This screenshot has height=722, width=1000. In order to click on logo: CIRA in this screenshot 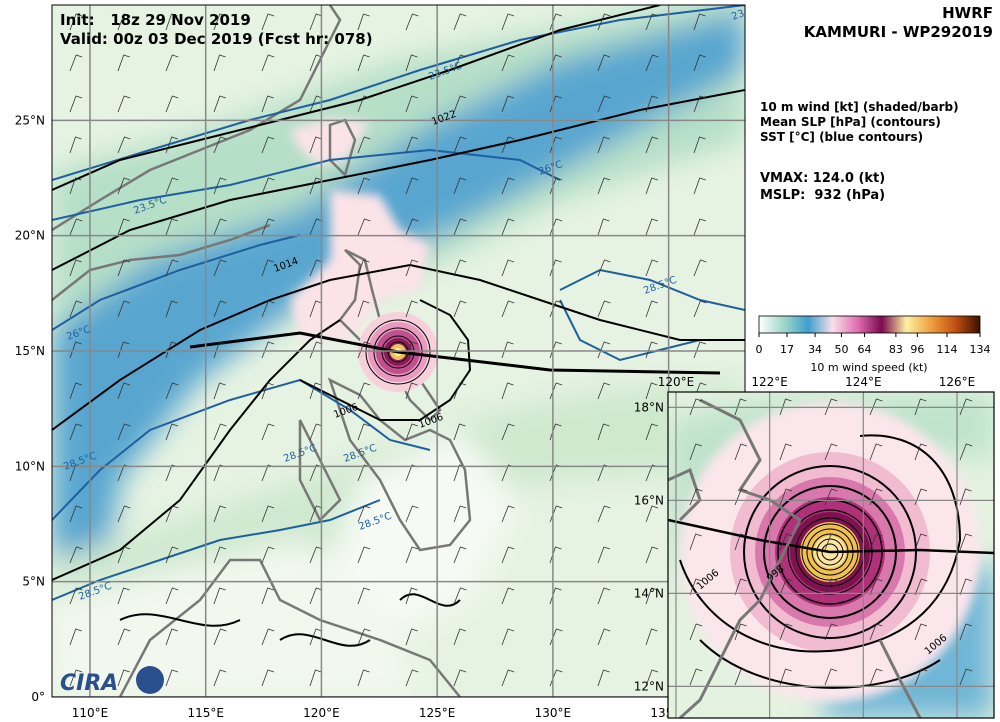, I will do `click(112, 681)`.